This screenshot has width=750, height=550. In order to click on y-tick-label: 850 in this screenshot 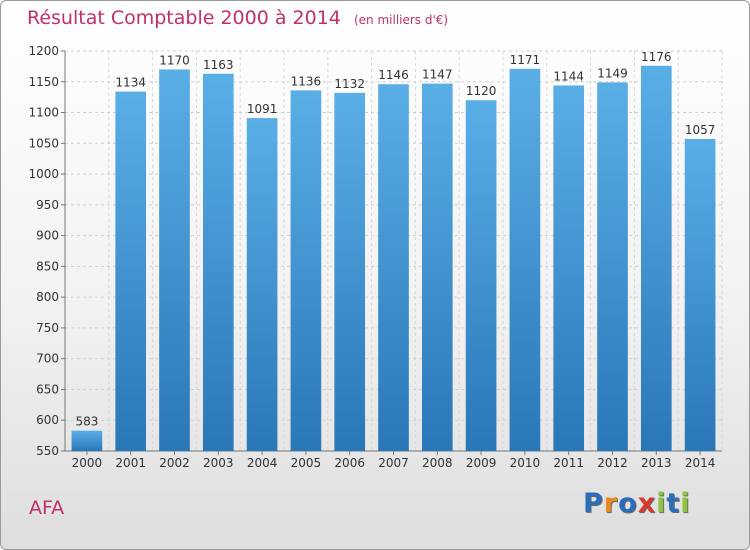, I will do `click(47, 266)`.